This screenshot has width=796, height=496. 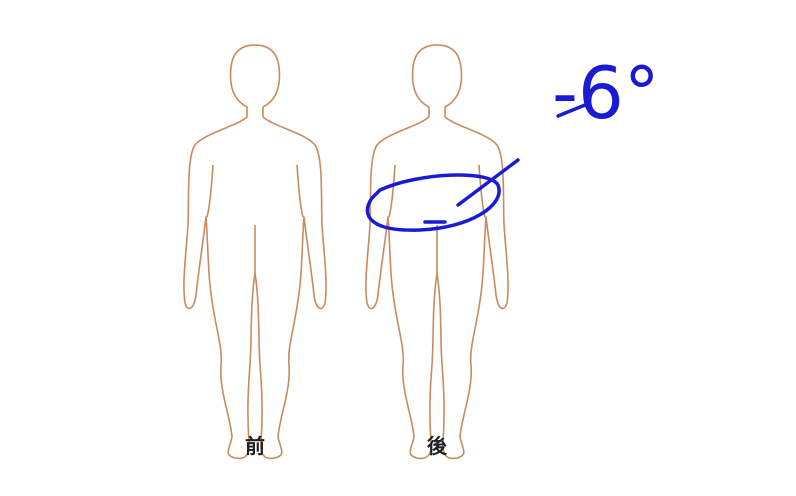 I want to click on annotation-text: -6°, so click(x=606, y=93).